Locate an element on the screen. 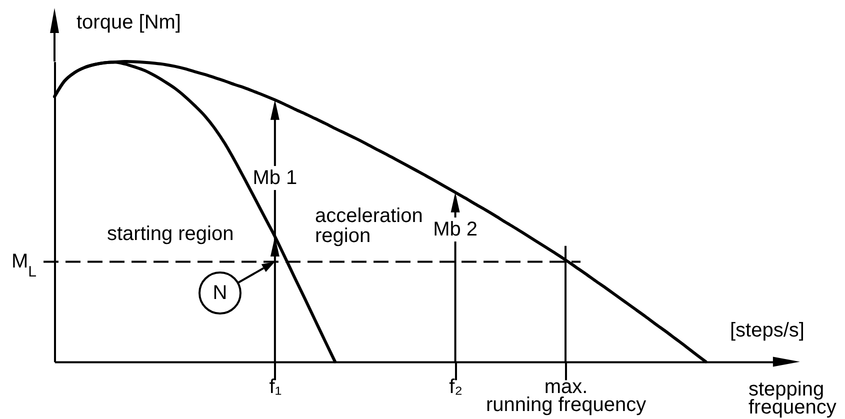 Image resolution: width=845 pixels, height=419 pixels. y-axis-title: torque [Nm] is located at coordinates (128, 23).